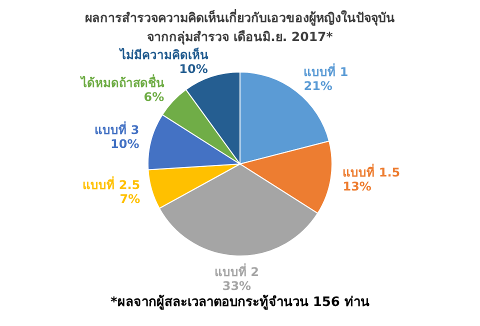 The height and width of the screenshot is (326, 480). I want to click on slice-label: แบบที่ 3, so click(117, 129).